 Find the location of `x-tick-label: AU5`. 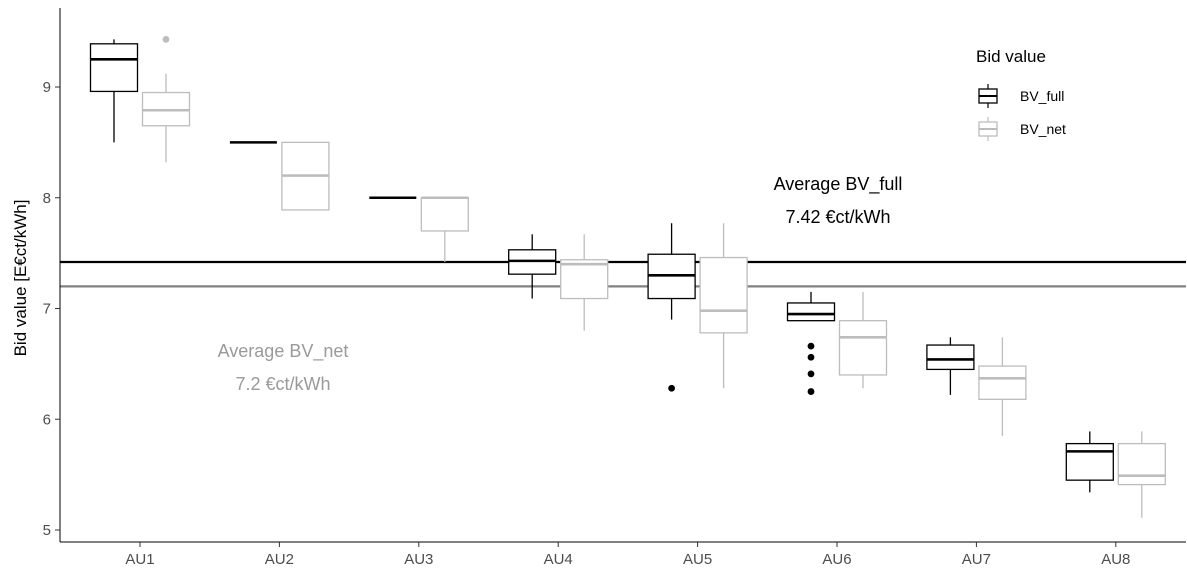

x-tick-label: AU5 is located at coordinates (697, 559).